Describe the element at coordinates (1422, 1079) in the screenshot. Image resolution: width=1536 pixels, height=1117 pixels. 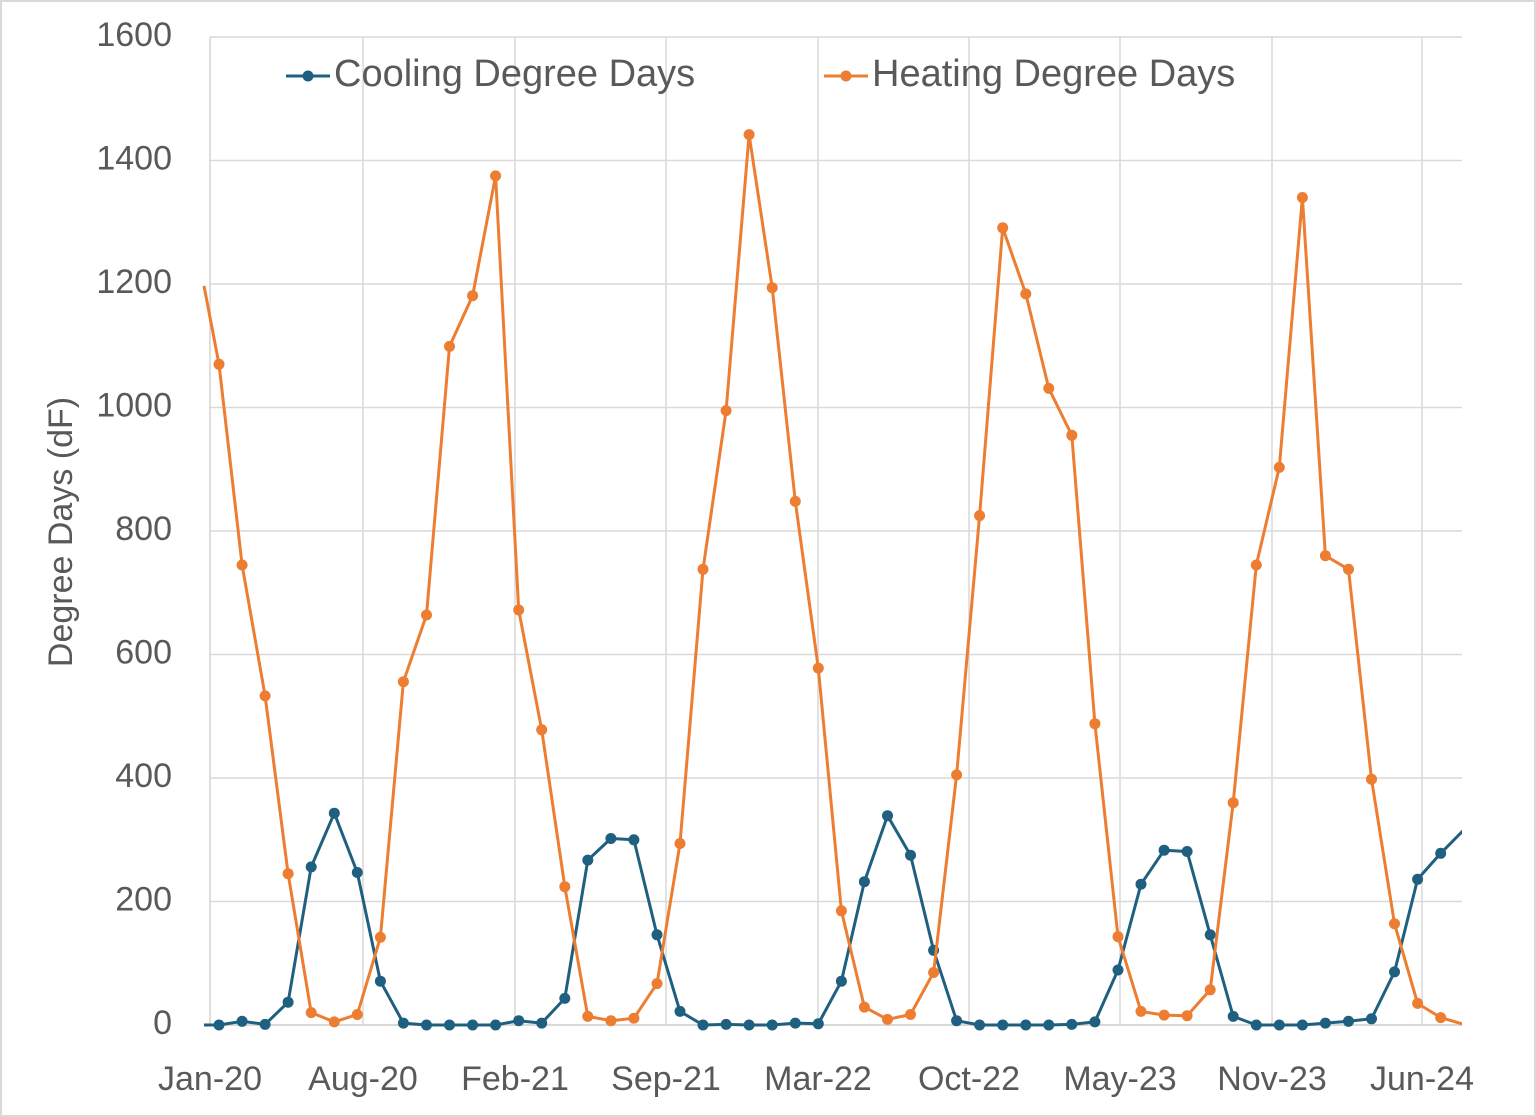
I see `x-tick-label: Jun-24` at that location.